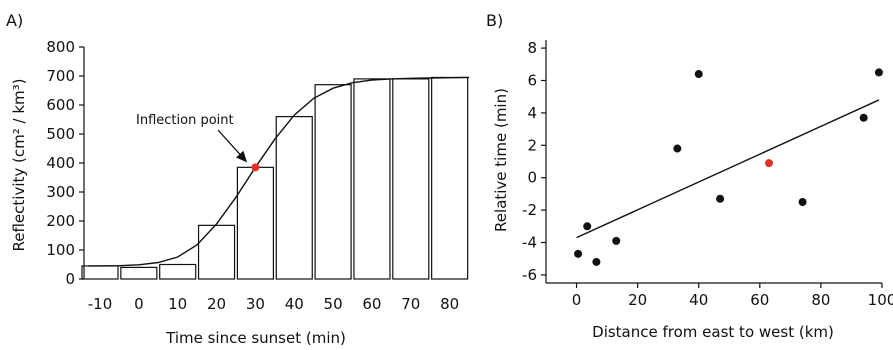  Describe the element at coordinates (532, 113) in the screenshot. I see `panel-b-y-tick-label: 4` at that location.